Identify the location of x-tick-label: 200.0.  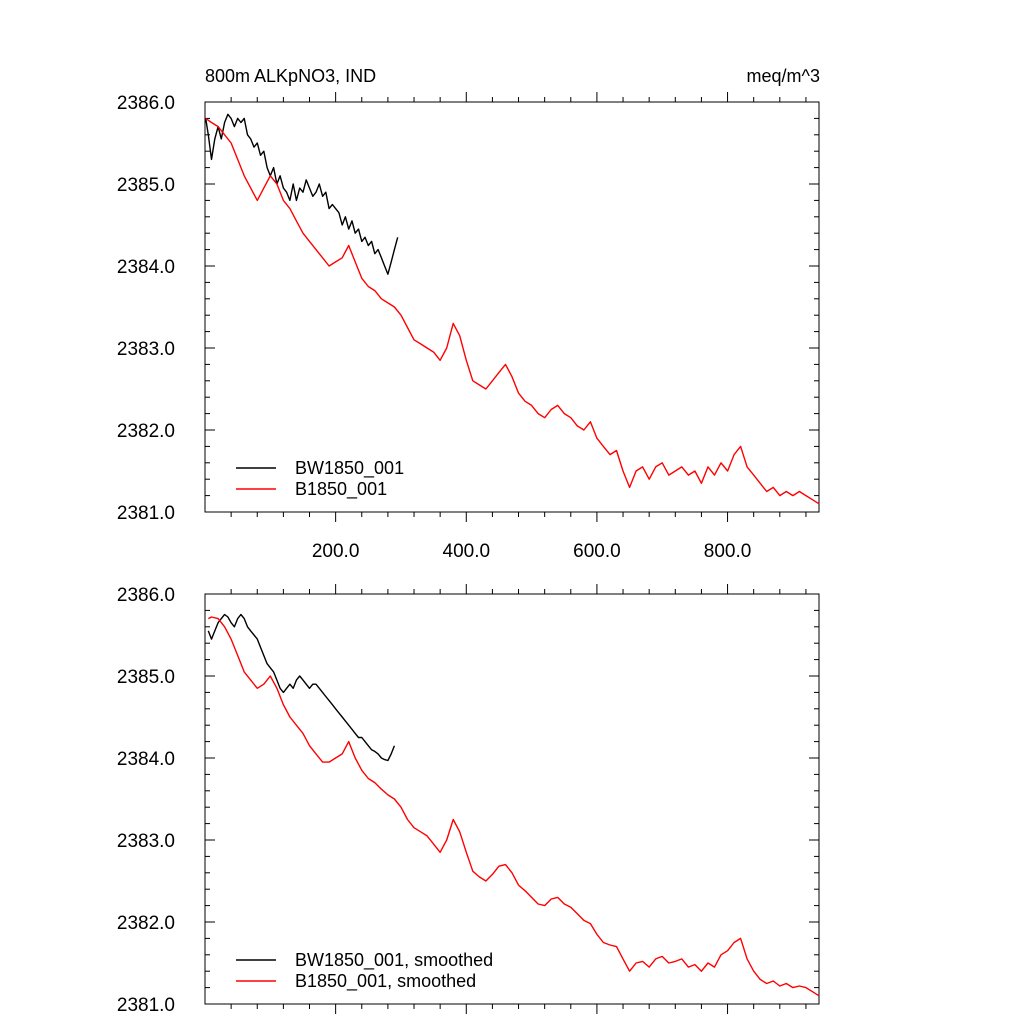
(336, 551).